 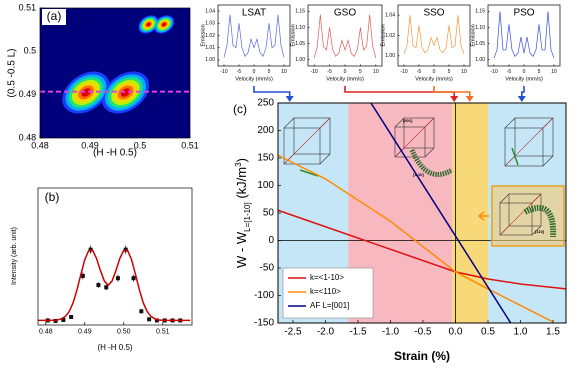 I want to click on y-tick-label: -50, so click(x=267, y=268).